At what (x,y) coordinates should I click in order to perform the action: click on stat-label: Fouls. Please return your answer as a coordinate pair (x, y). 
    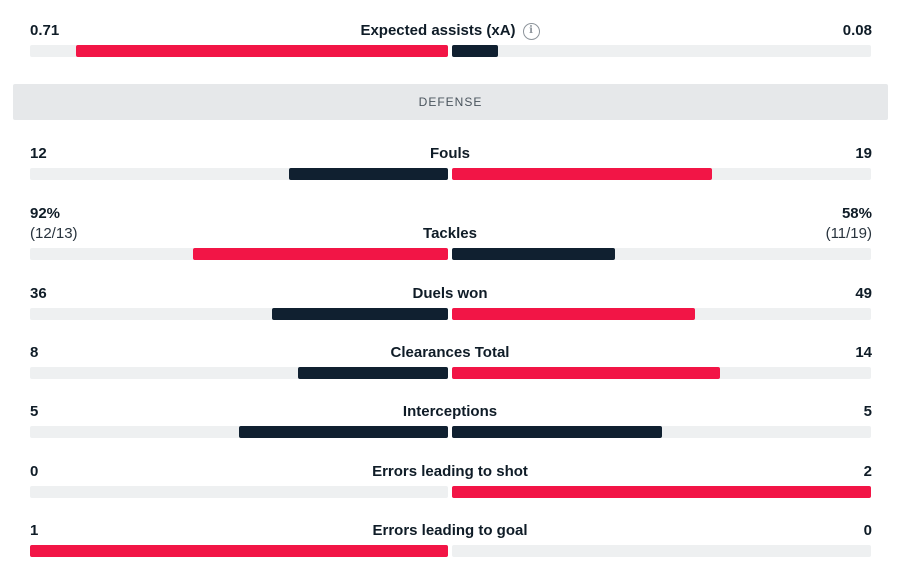
    Looking at the image, I should click on (450, 154).